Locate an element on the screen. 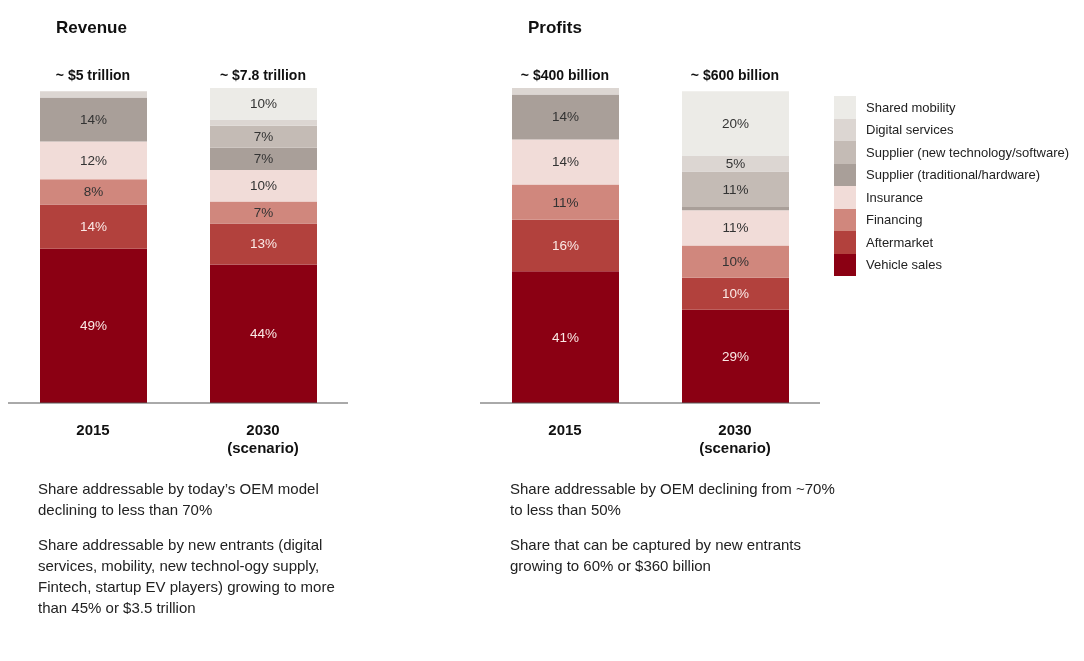  text: ~ $5 trillion is located at coordinates (93, 75).